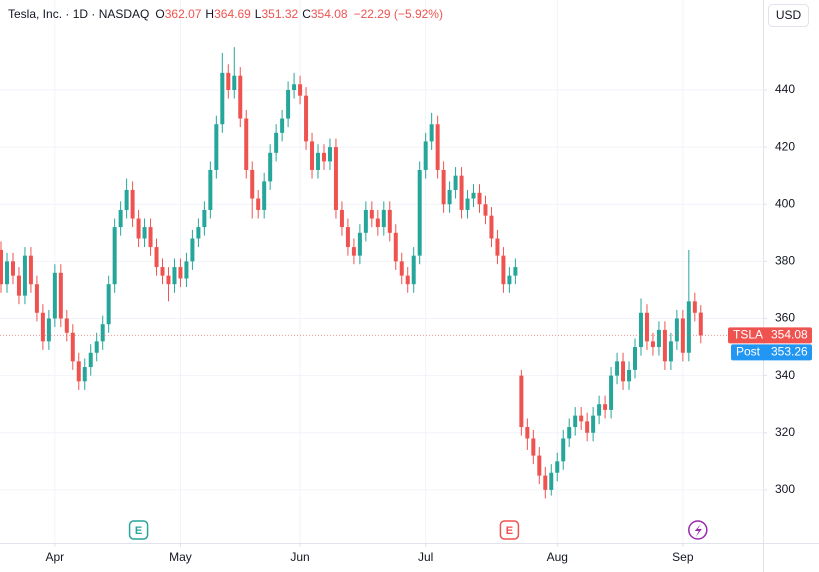 The height and width of the screenshot is (572, 819). I want to click on y-tick-label: 320, so click(785, 432).